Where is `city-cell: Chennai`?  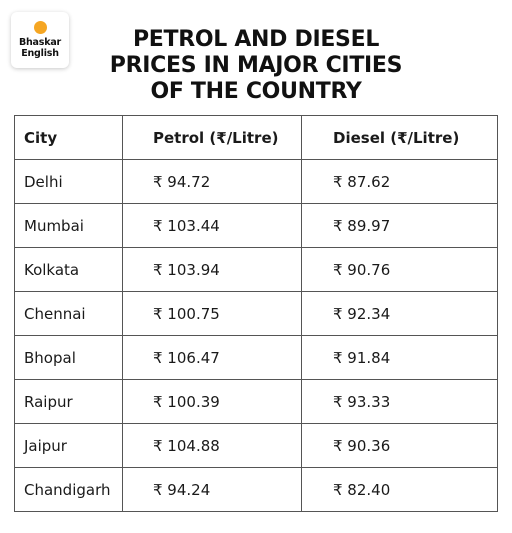
city-cell: Chennai is located at coordinates (68, 313).